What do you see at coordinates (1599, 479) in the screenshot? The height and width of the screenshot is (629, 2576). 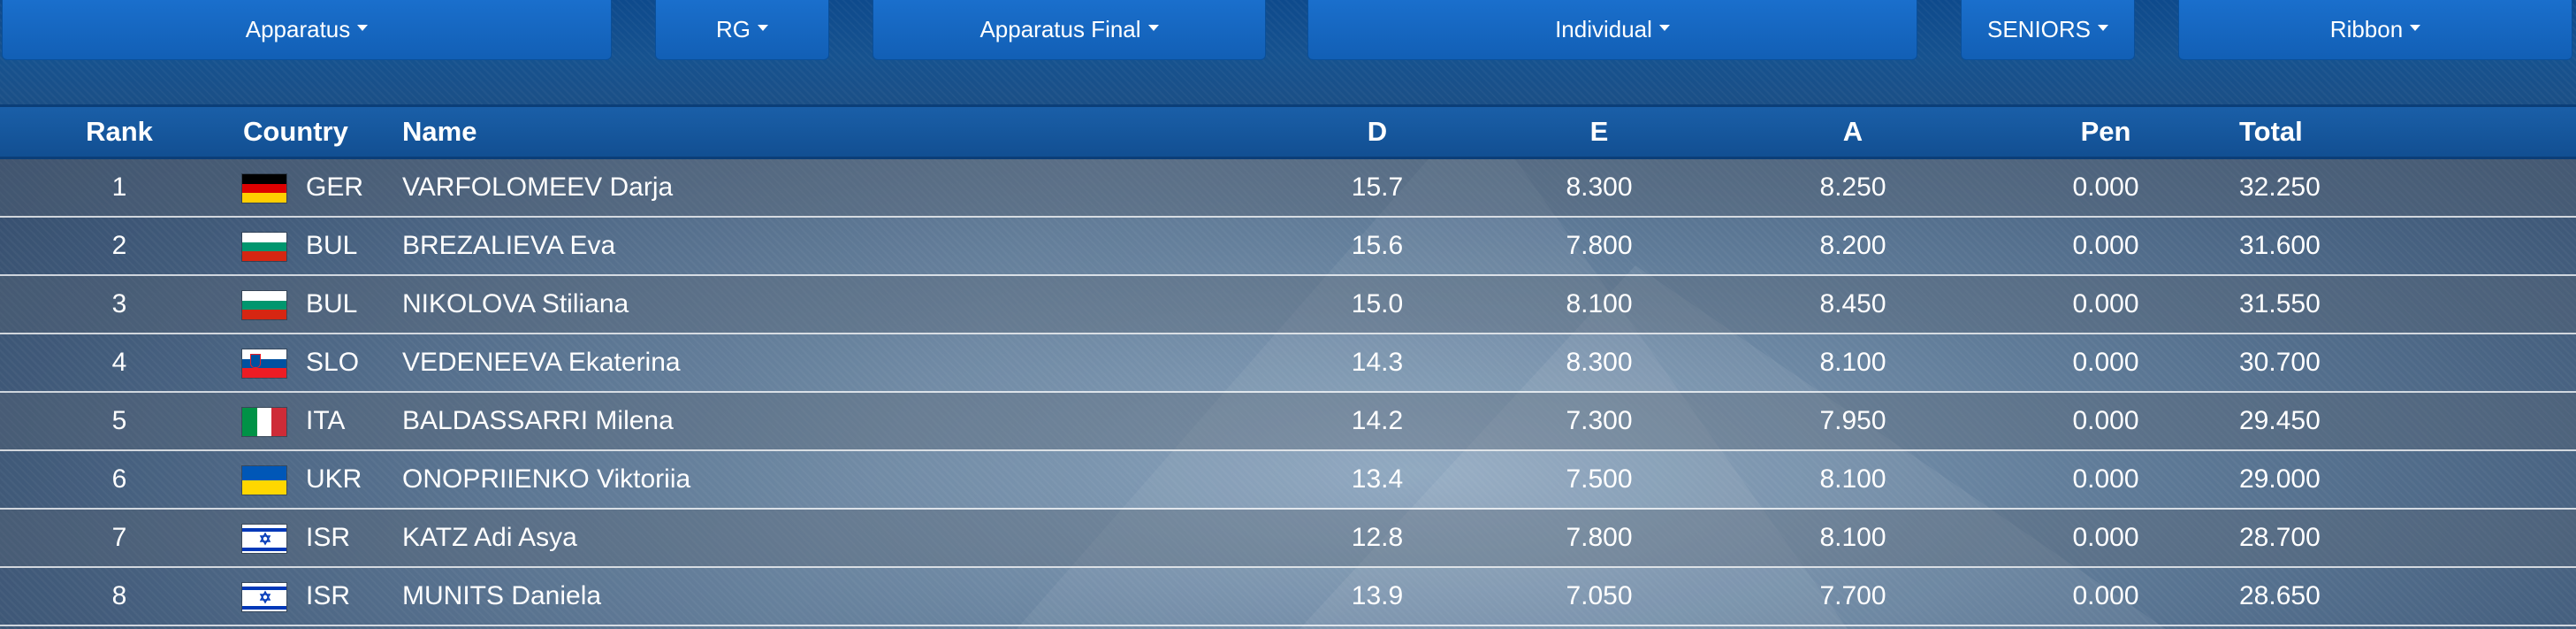 I see `e-score: 7.500` at bounding box center [1599, 479].